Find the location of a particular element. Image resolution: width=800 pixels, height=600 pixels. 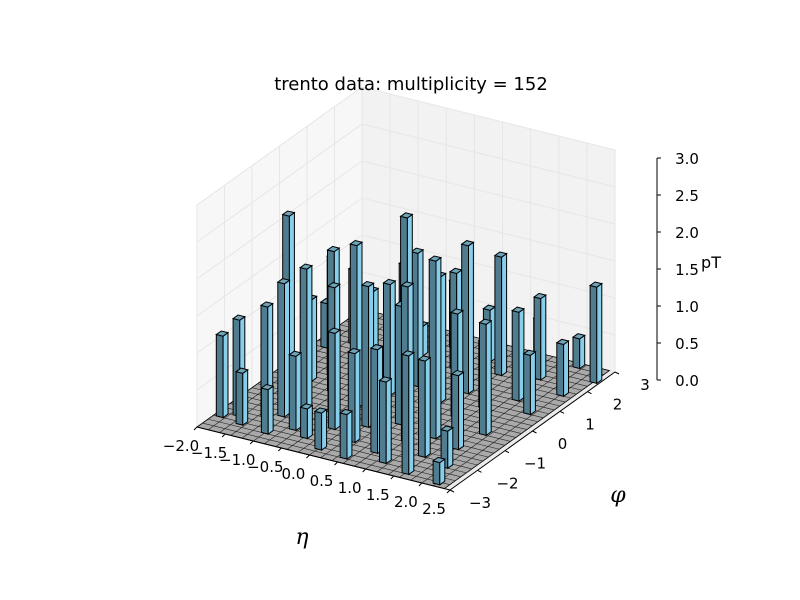

x-tick-label: −1.0 is located at coordinates (237, 460).